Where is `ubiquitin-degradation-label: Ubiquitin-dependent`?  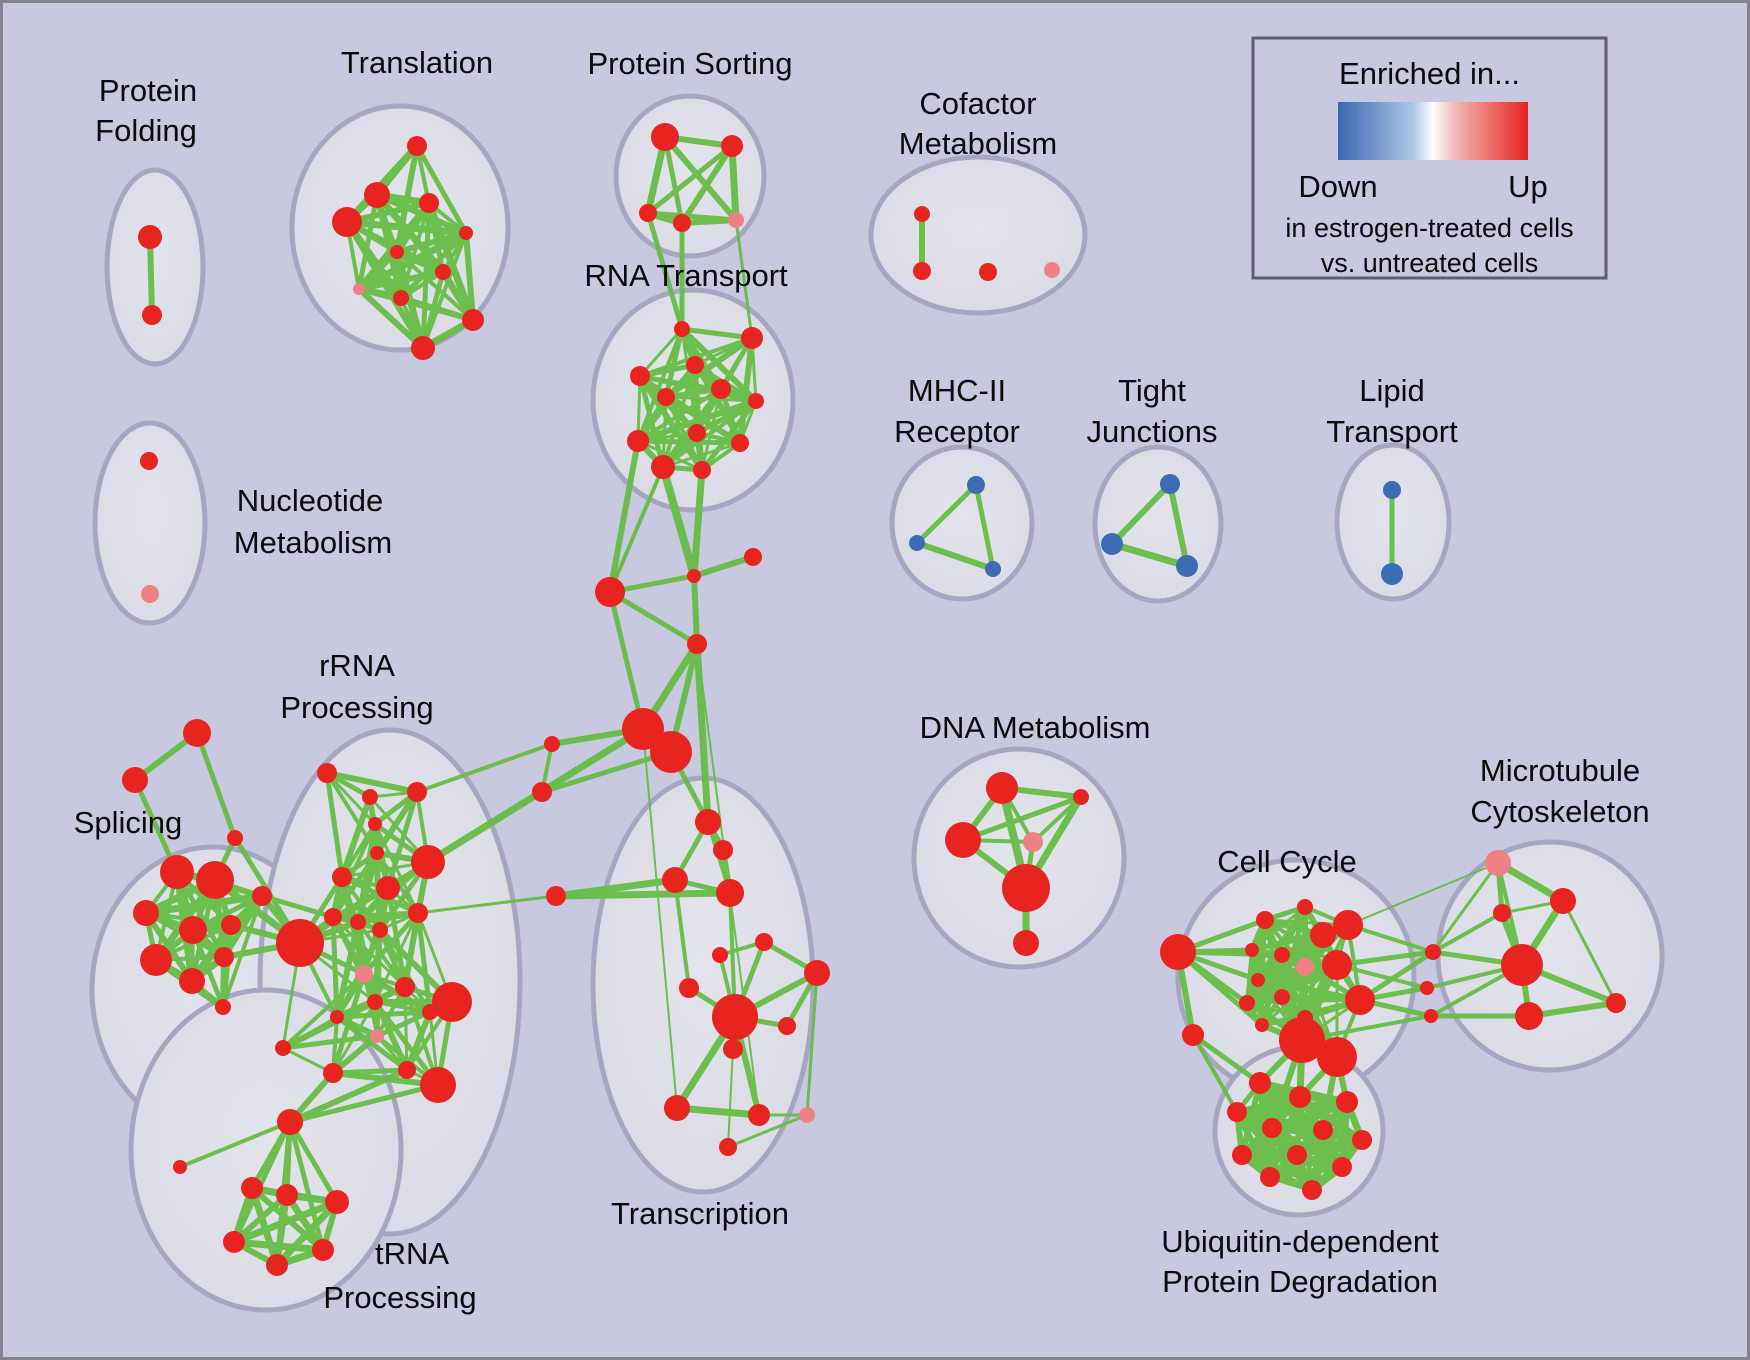 ubiquitin-degradation-label: Ubiquitin-dependent is located at coordinates (1300, 1241).